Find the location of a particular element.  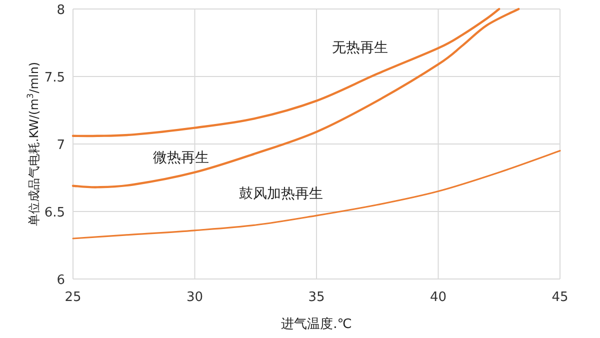

y-tick-label: 6.5 is located at coordinates (54, 213).